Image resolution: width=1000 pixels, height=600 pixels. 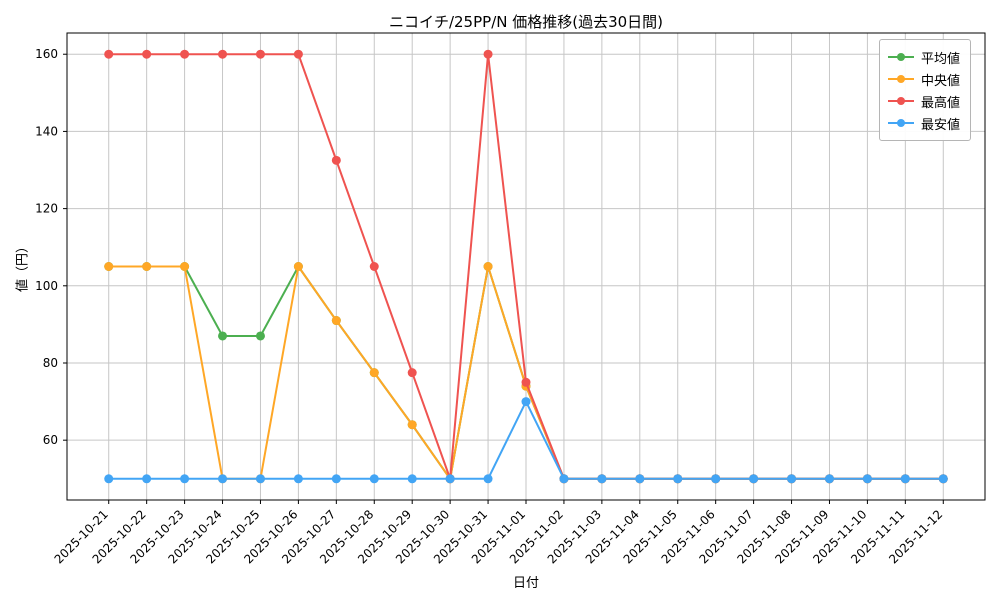 I want to click on legend-label: 最安値, so click(x=941, y=125).